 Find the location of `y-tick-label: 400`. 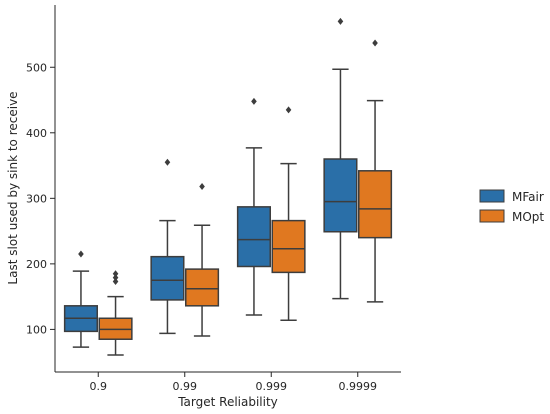

y-tick-label: 400 is located at coordinates (36, 133).